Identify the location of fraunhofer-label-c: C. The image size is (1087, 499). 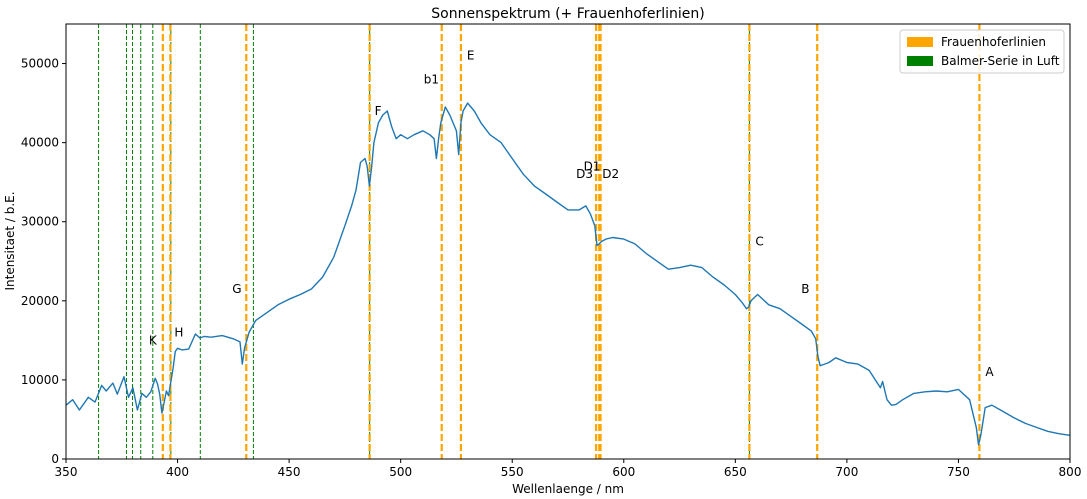
(759, 241).